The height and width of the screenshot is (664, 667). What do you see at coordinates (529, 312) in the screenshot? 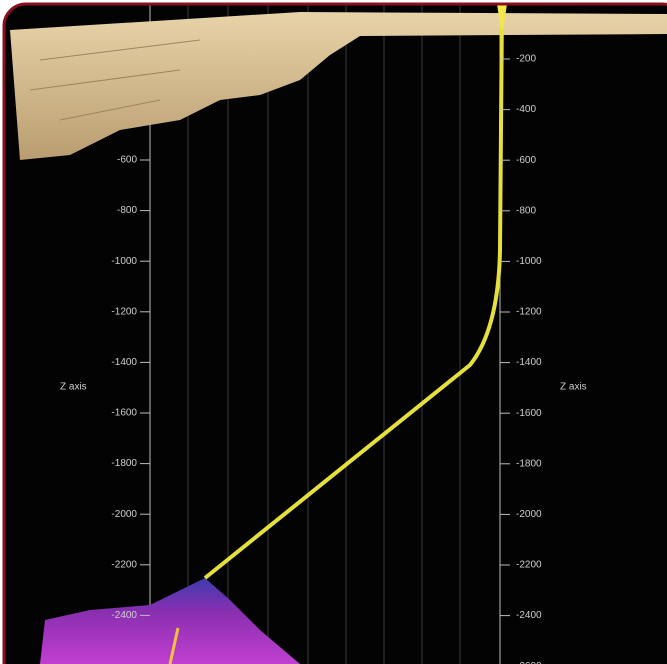
I see `right-tick-label: -1200` at bounding box center [529, 312].